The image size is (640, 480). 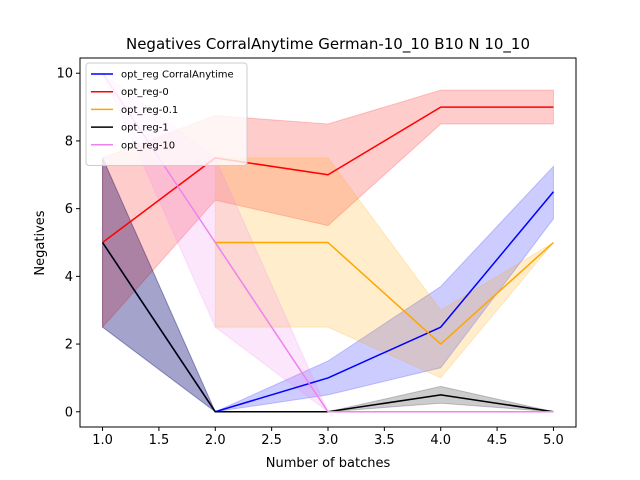 What do you see at coordinates (145, 128) in the screenshot?
I see `legend-label-opt-reg-1: opt_reg-1` at bounding box center [145, 128].